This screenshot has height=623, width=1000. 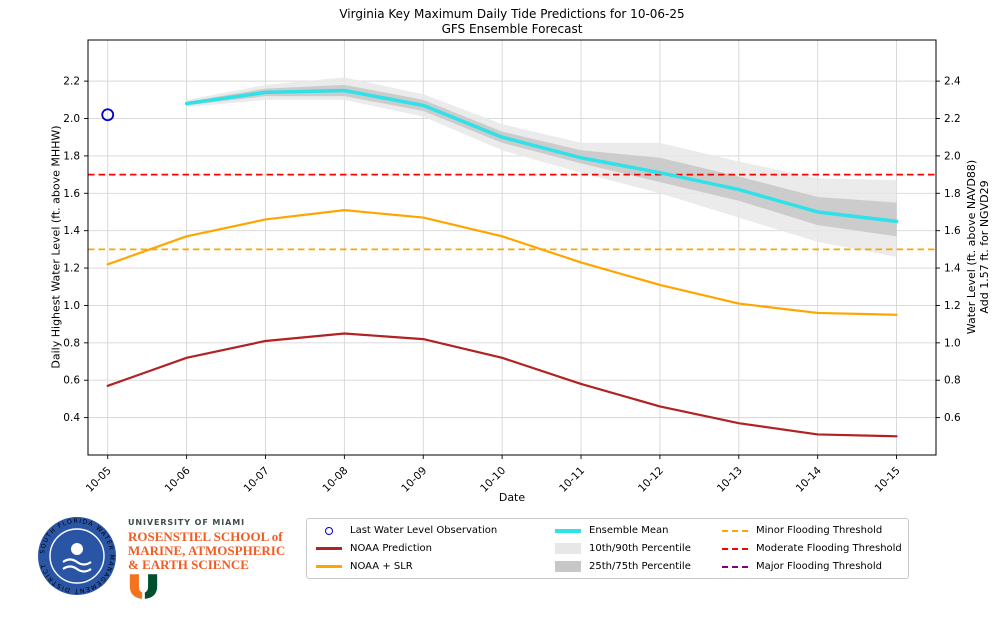 What do you see at coordinates (819, 530) in the screenshot?
I see `legend-label: Minor Flooding Threshold` at bounding box center [819, 530].